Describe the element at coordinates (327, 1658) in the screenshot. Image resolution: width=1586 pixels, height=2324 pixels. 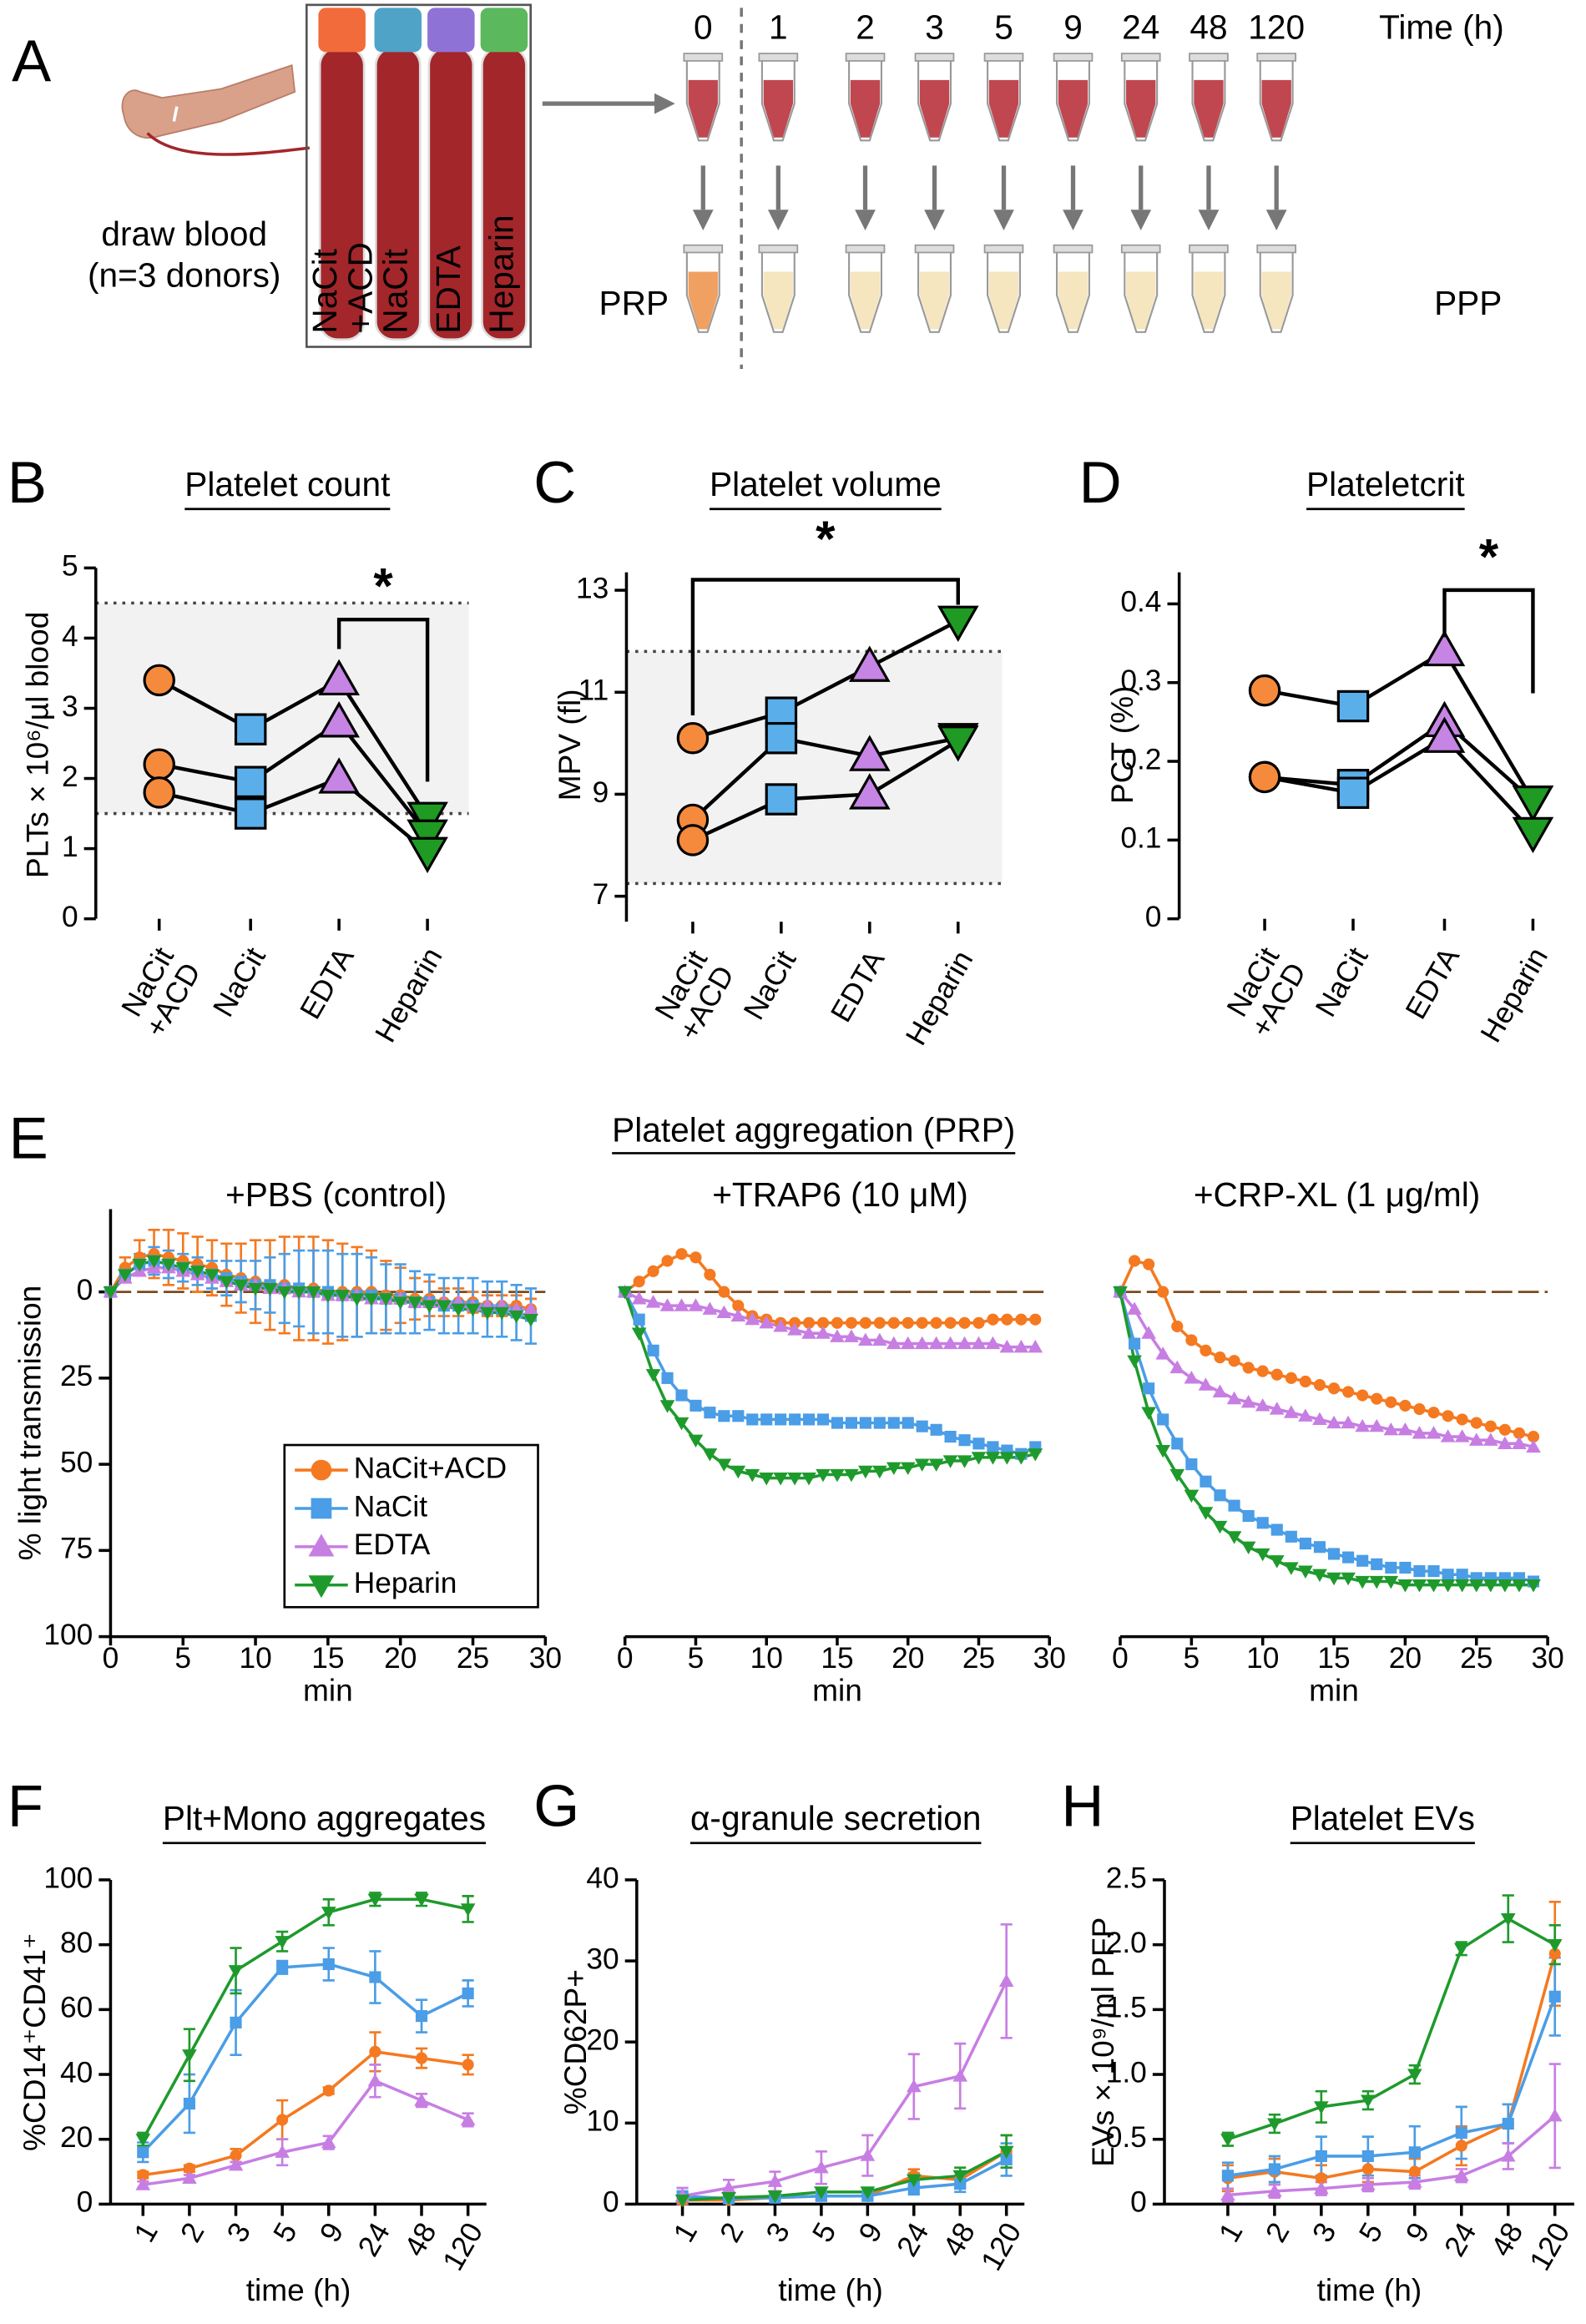
I see `x-tick-label: 15` at that location.